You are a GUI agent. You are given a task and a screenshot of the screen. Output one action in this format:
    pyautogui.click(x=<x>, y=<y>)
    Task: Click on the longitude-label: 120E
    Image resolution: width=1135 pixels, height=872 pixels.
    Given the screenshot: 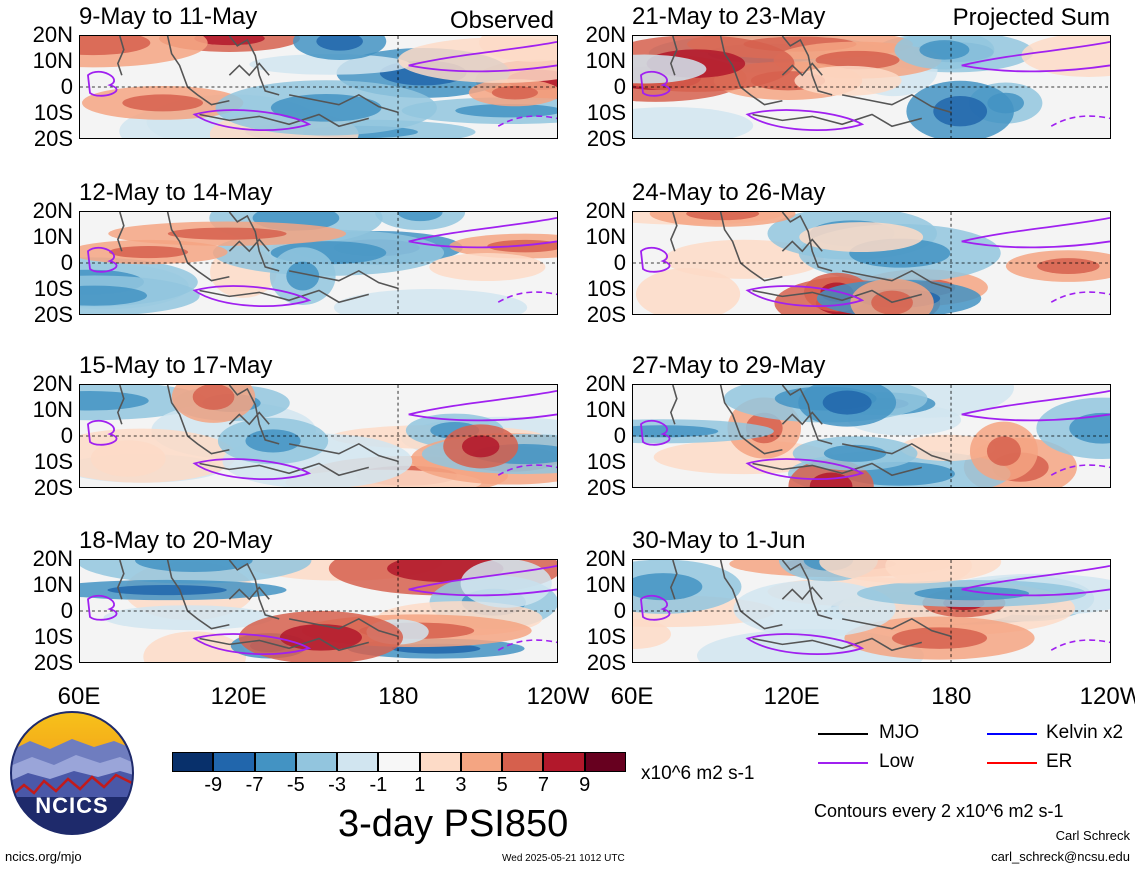 What is the action you would take?
    pyautogui.click(x=791, y=696)
    